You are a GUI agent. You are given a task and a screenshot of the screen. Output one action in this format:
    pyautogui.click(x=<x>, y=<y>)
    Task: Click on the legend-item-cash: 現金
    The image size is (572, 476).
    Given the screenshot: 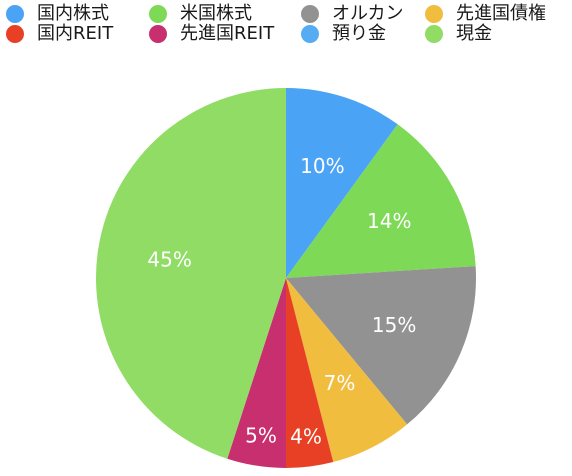 What is the action you would take?
    pyautogui.click(x=458, y=34)
    